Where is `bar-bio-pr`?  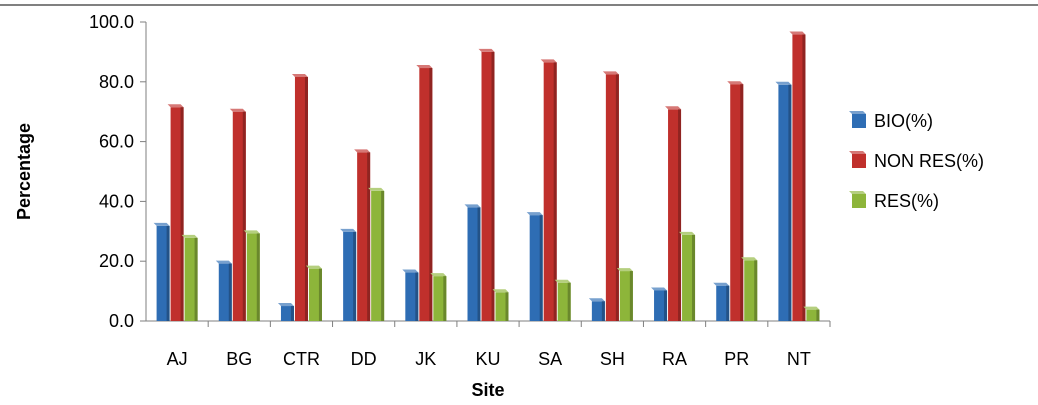
bar-bio-pr is located at coordinates (723, 303).